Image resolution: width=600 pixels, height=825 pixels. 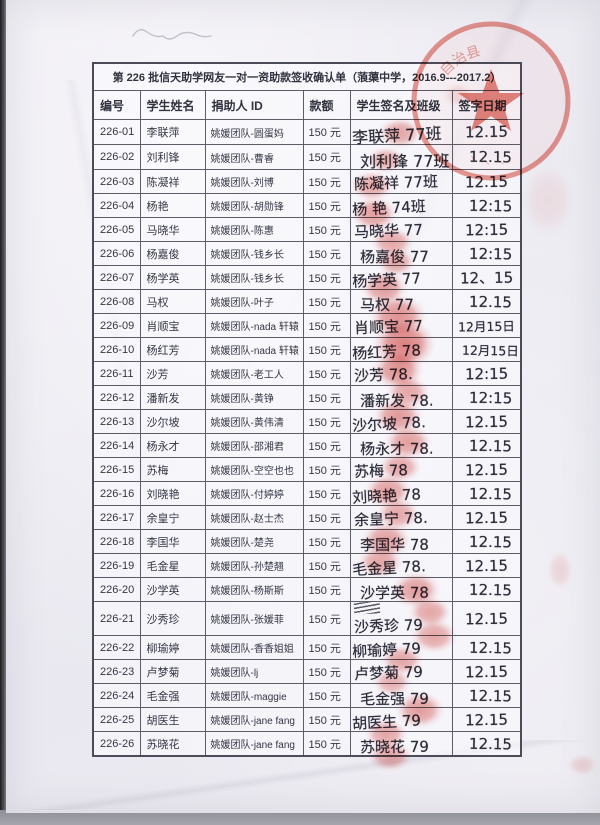 I want to click on handwritten-date: 12月15日, so click(x=486, y=326).